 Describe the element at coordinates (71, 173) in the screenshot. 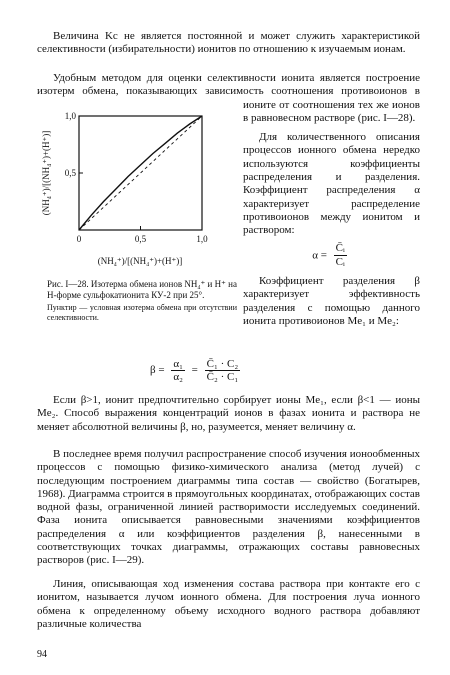

I see `y-tick-label: 0,5` at that location.